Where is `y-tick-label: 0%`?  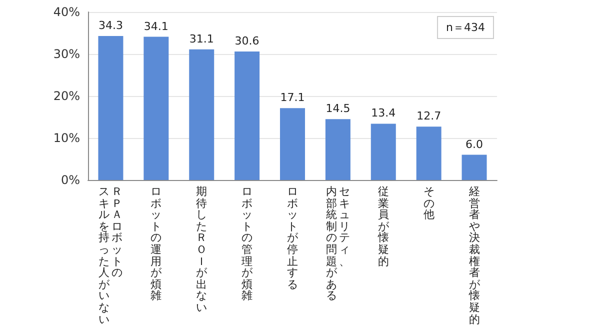 y-tick-label: 0% is located at coordinates (70, 180).